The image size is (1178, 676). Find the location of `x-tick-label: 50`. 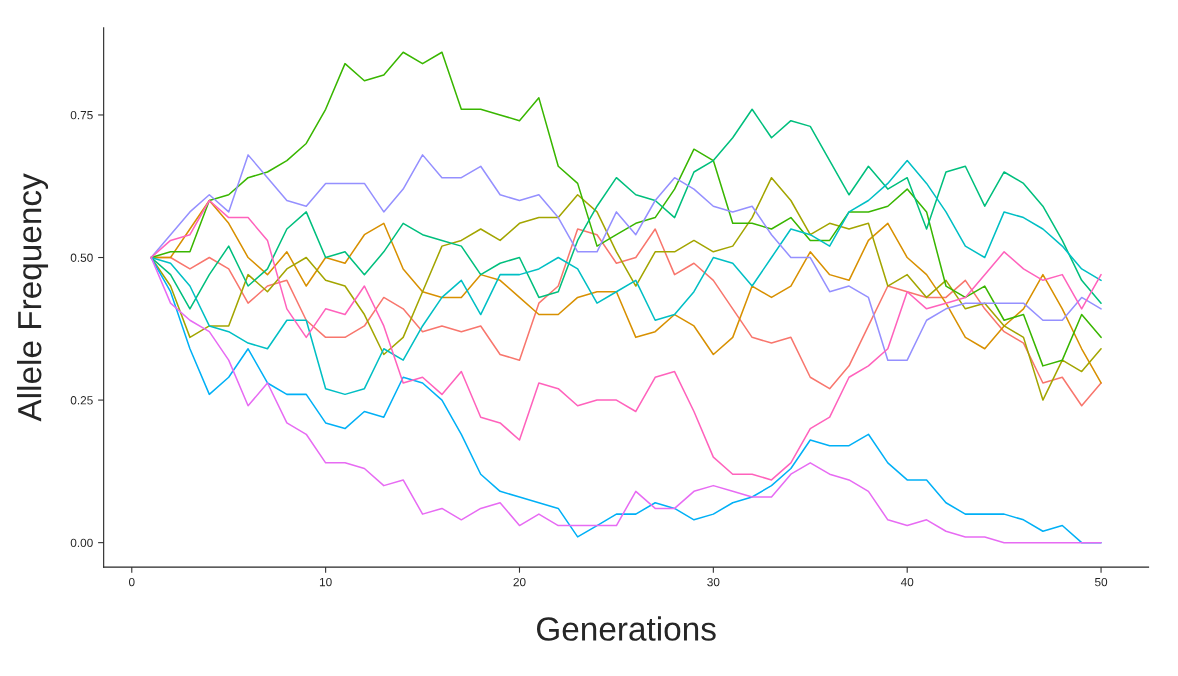

x-tick-label: 50 is located at coordinates (1101, 582).